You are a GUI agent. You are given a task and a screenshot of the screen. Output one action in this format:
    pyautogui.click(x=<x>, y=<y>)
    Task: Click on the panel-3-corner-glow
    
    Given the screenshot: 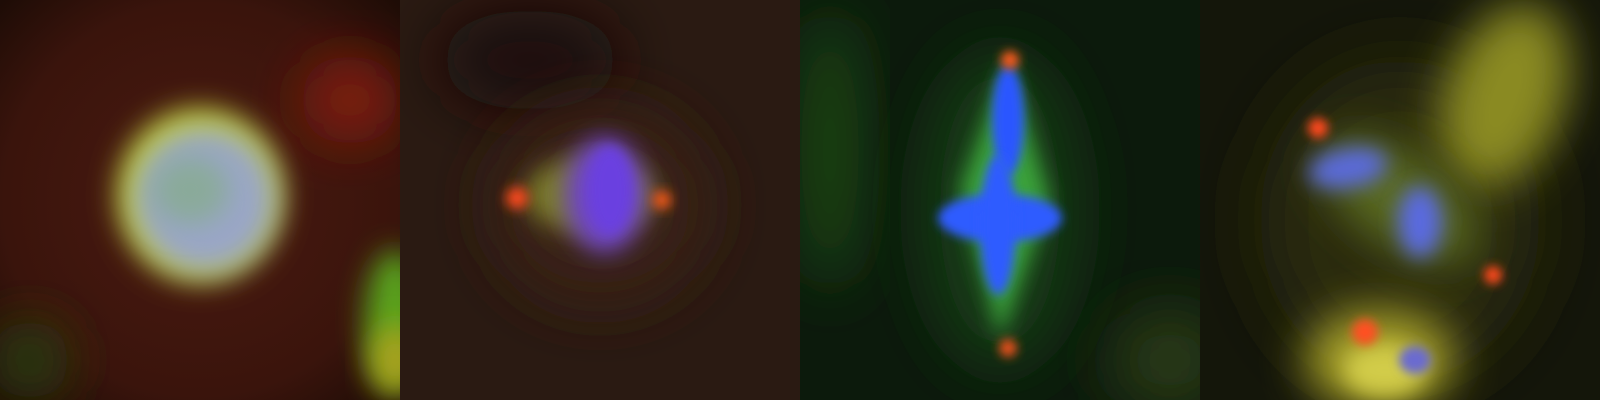 What is the action you would take?
    pyautogui.click(x=1155, y=355)
    